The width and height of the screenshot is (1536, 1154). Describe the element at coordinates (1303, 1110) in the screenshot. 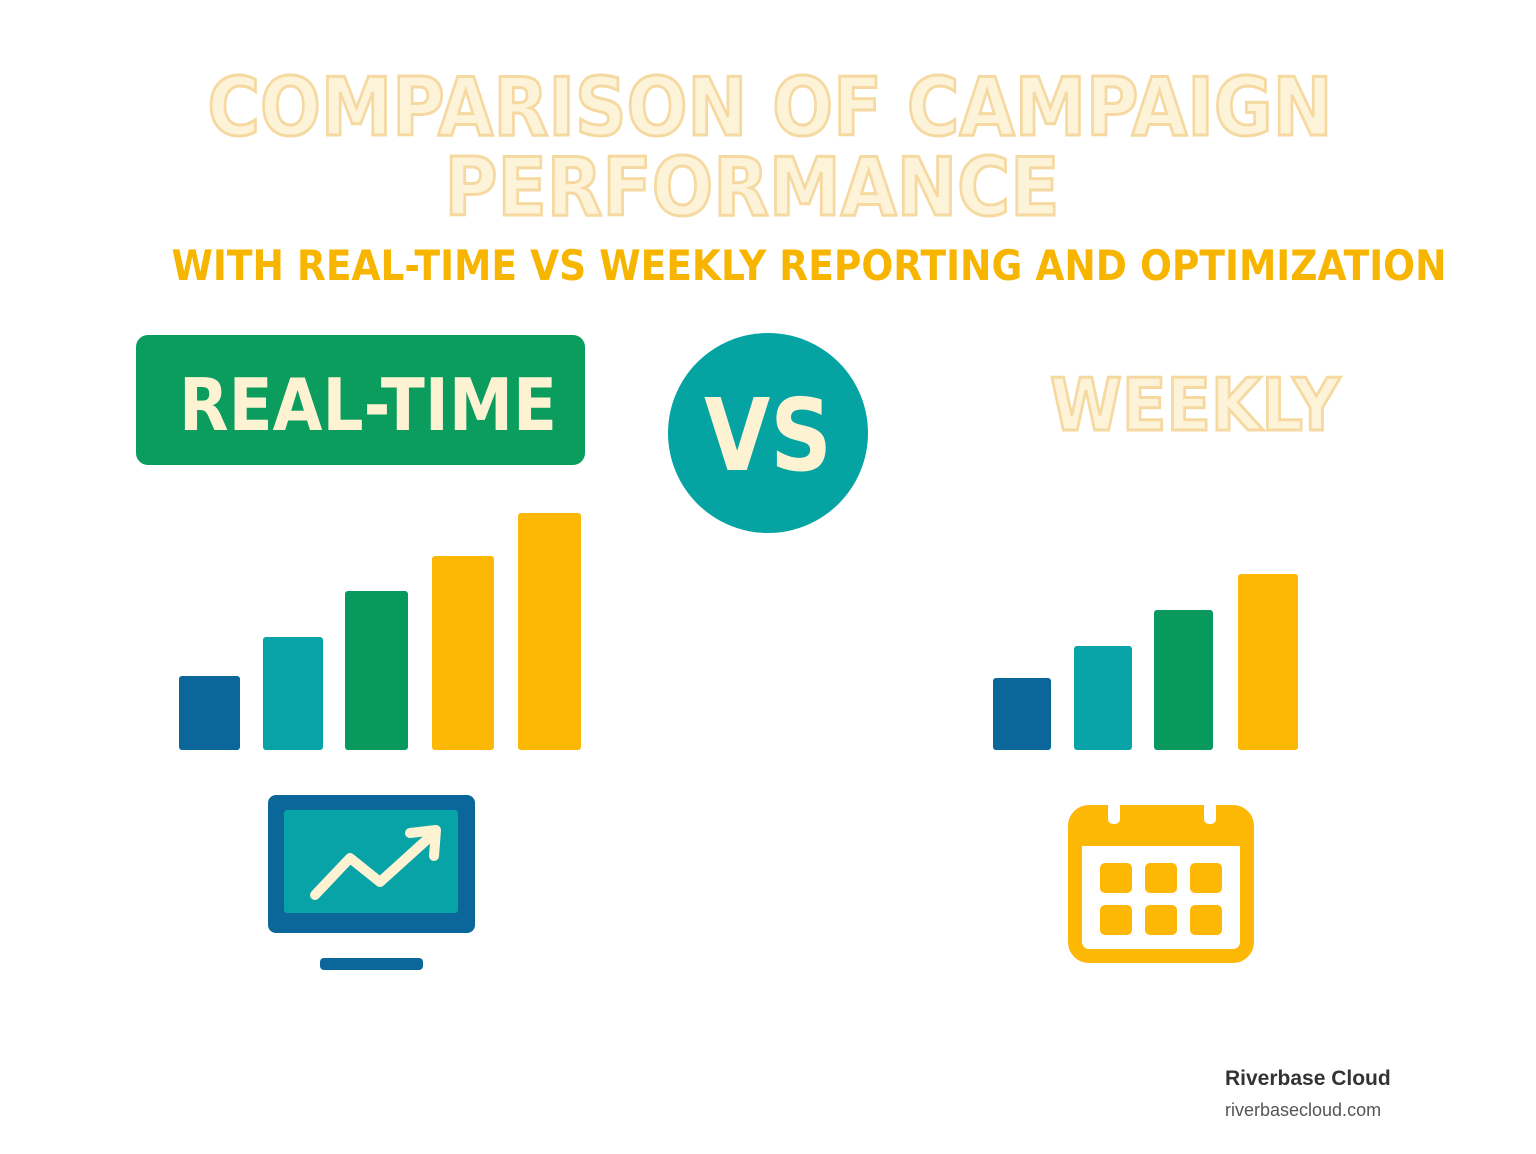

I see `url: riverbasecloud.com` at that location.